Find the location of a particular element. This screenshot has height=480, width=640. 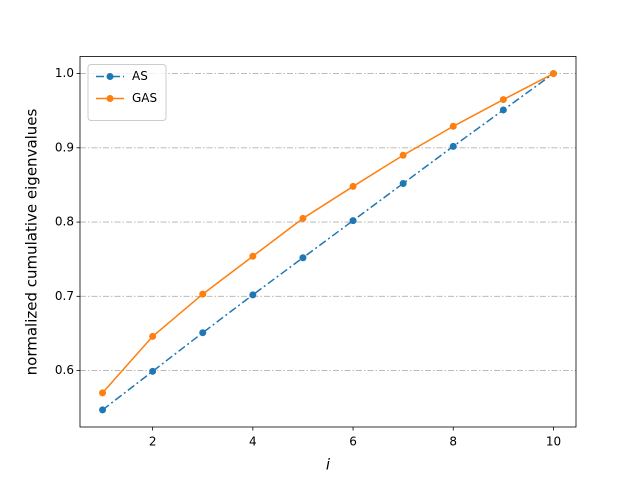

y-tick-label: 0.9 is located at coordinates (64, 147).